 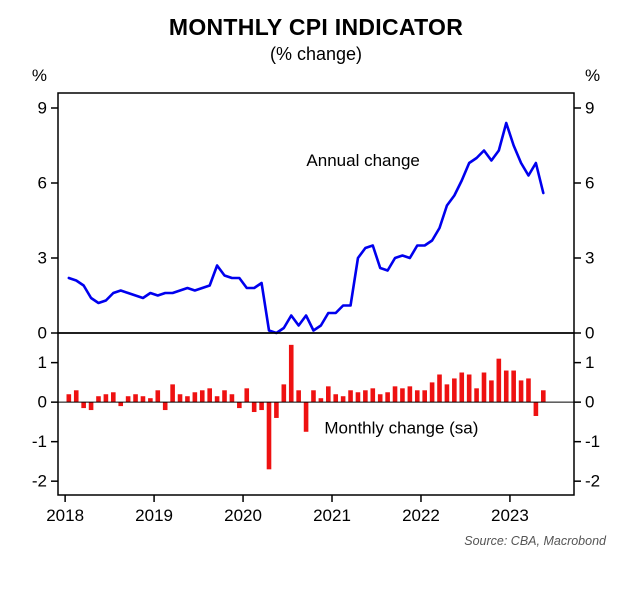 I want to click on svg-text: 2023, so click(x=510, y=515).